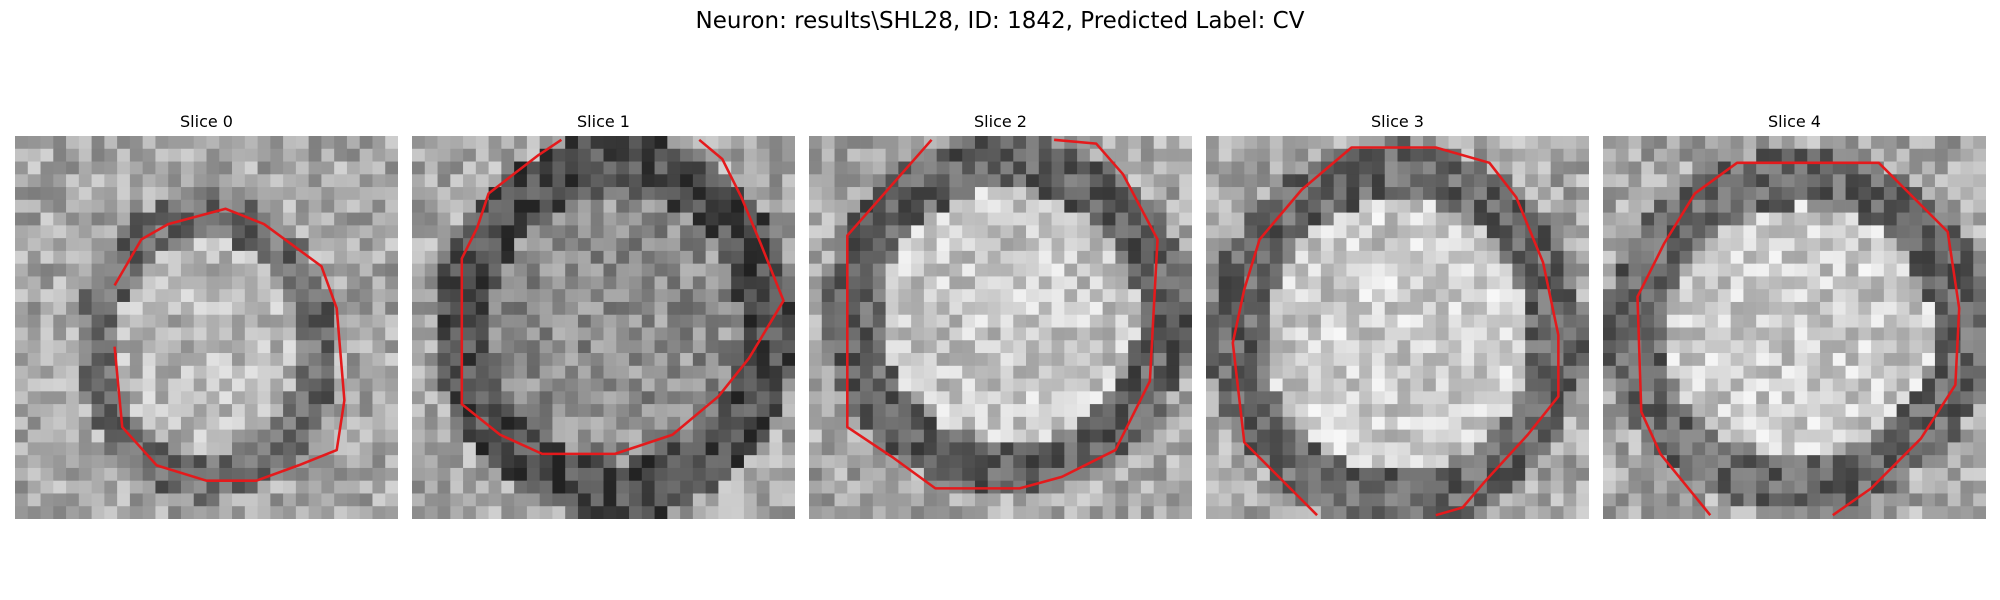 This screenshot has width=2000, height=600. Describe the element at coordinates (1000, 121) in the screenshot. I see `slice-title: Slice 2` at that location.